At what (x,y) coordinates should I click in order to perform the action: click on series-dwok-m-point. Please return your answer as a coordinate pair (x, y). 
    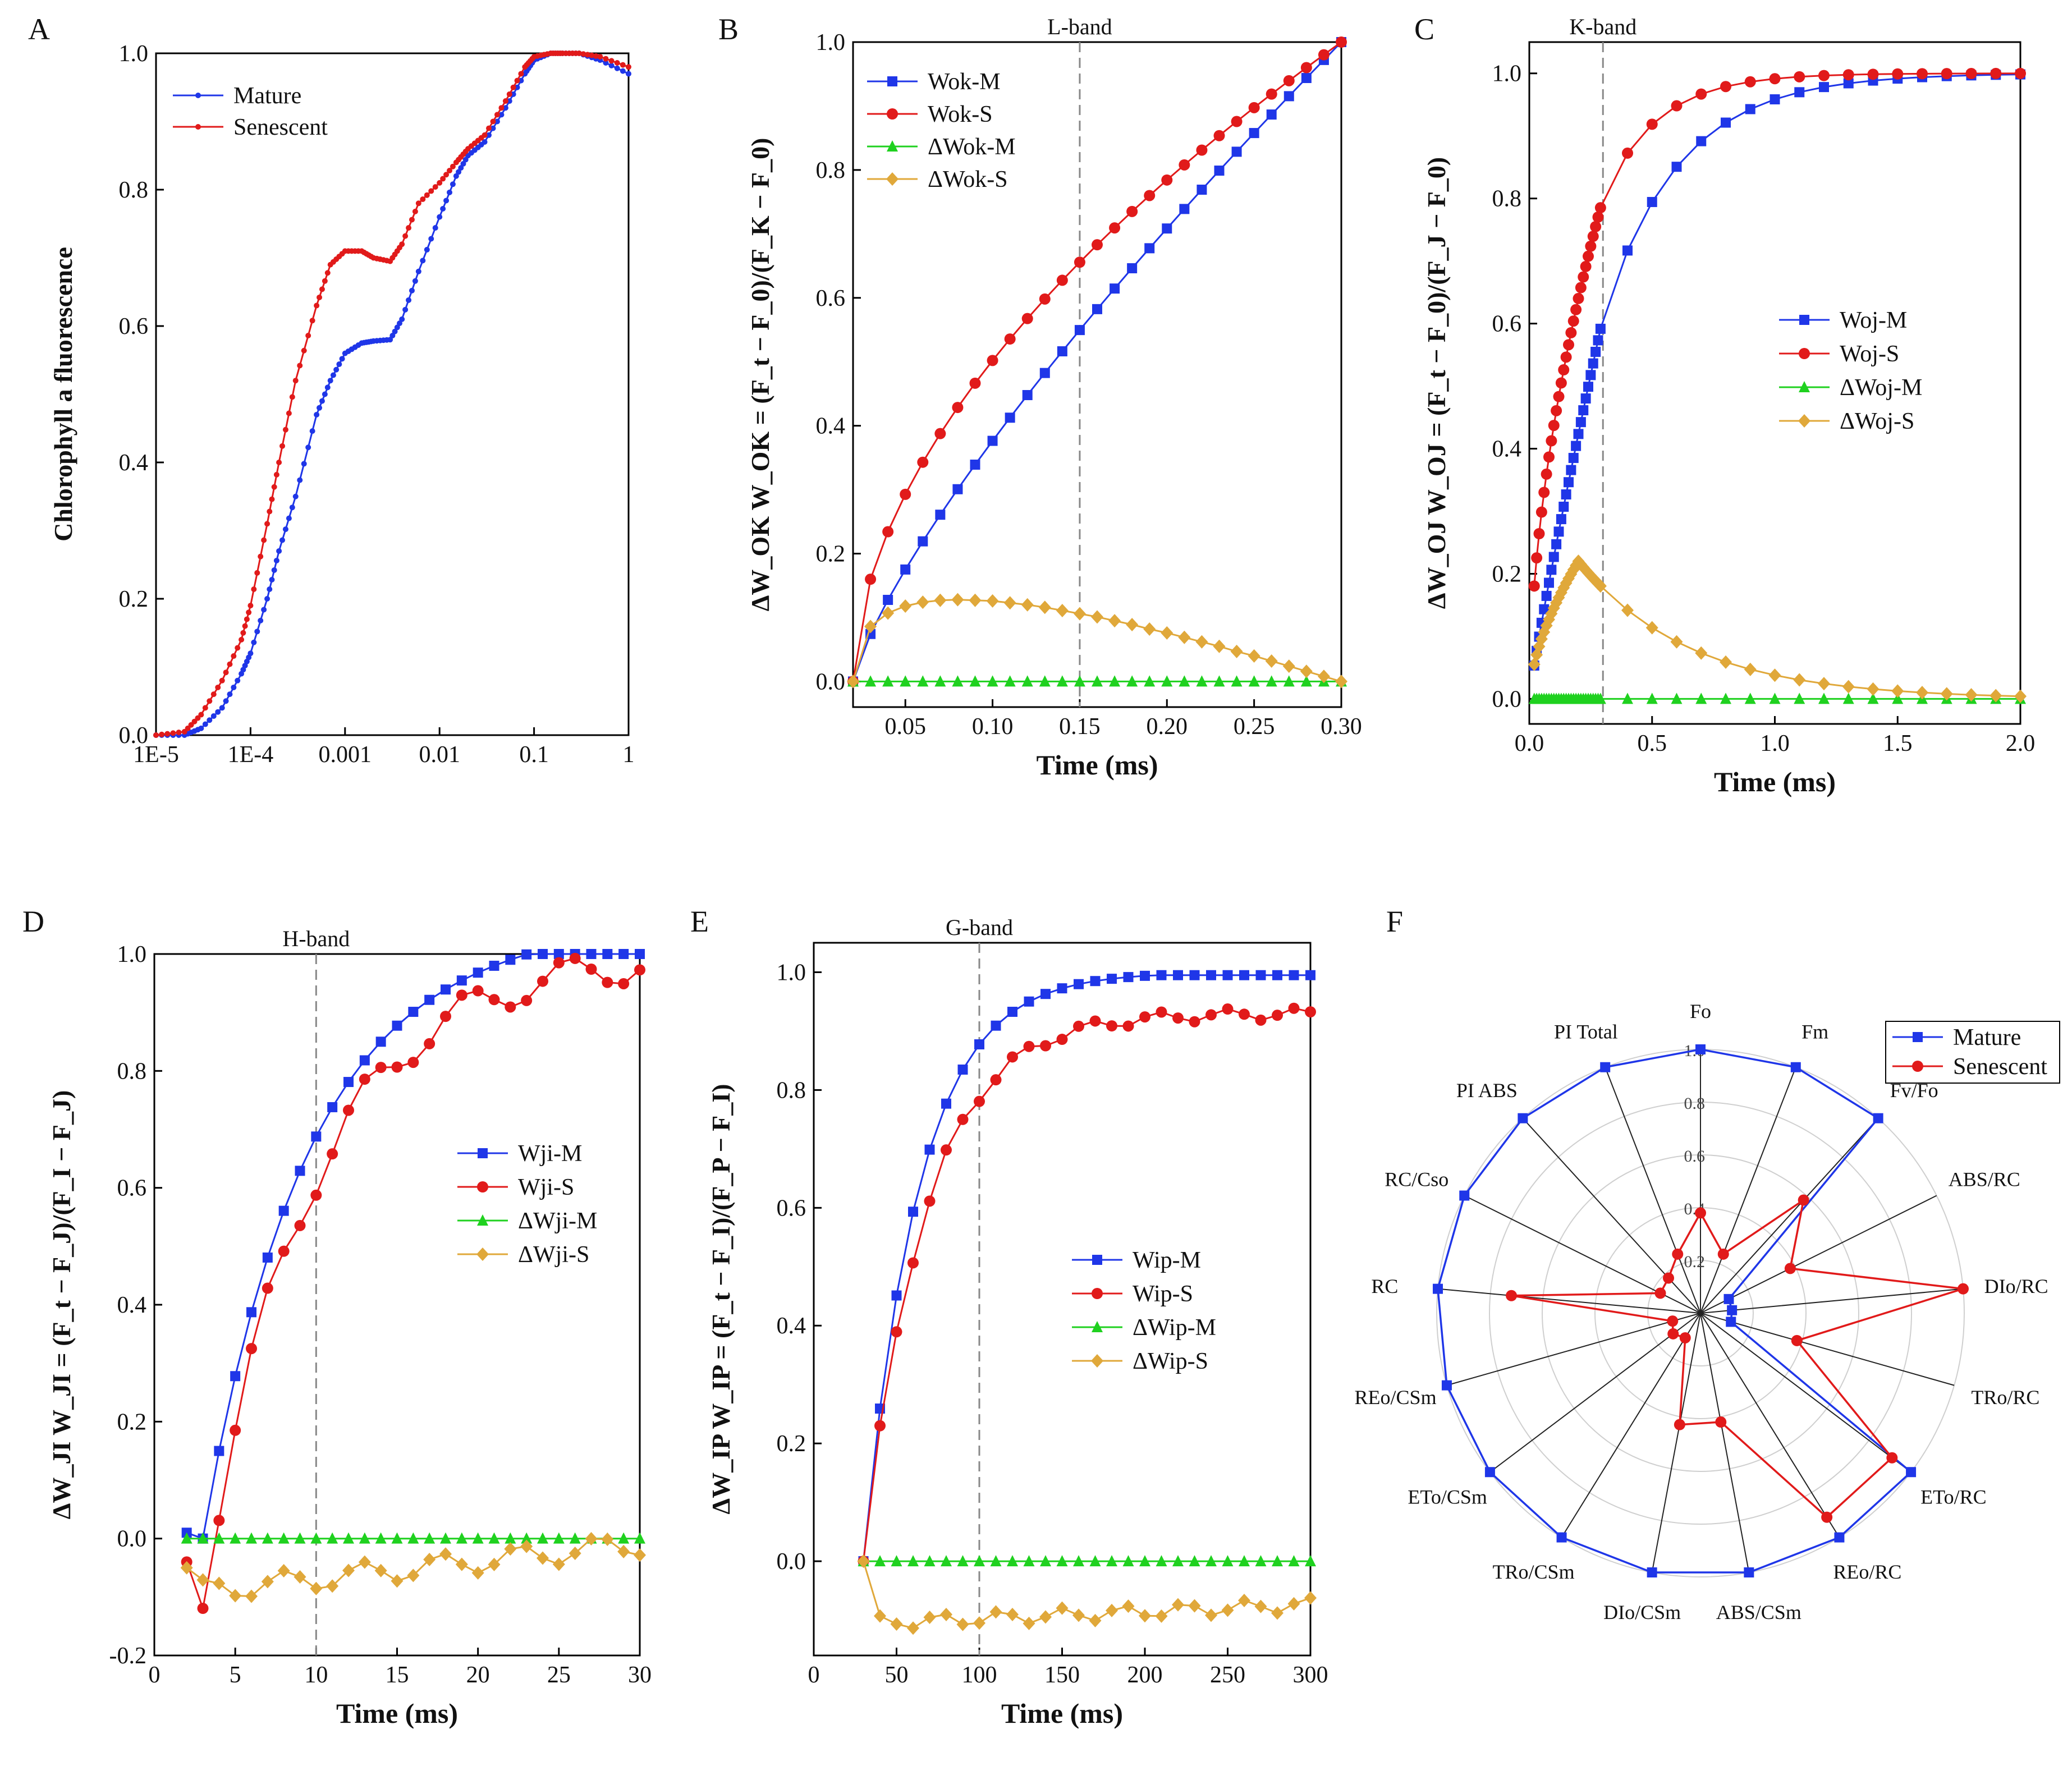
    Looking at the image, I should click on (1167, 681).